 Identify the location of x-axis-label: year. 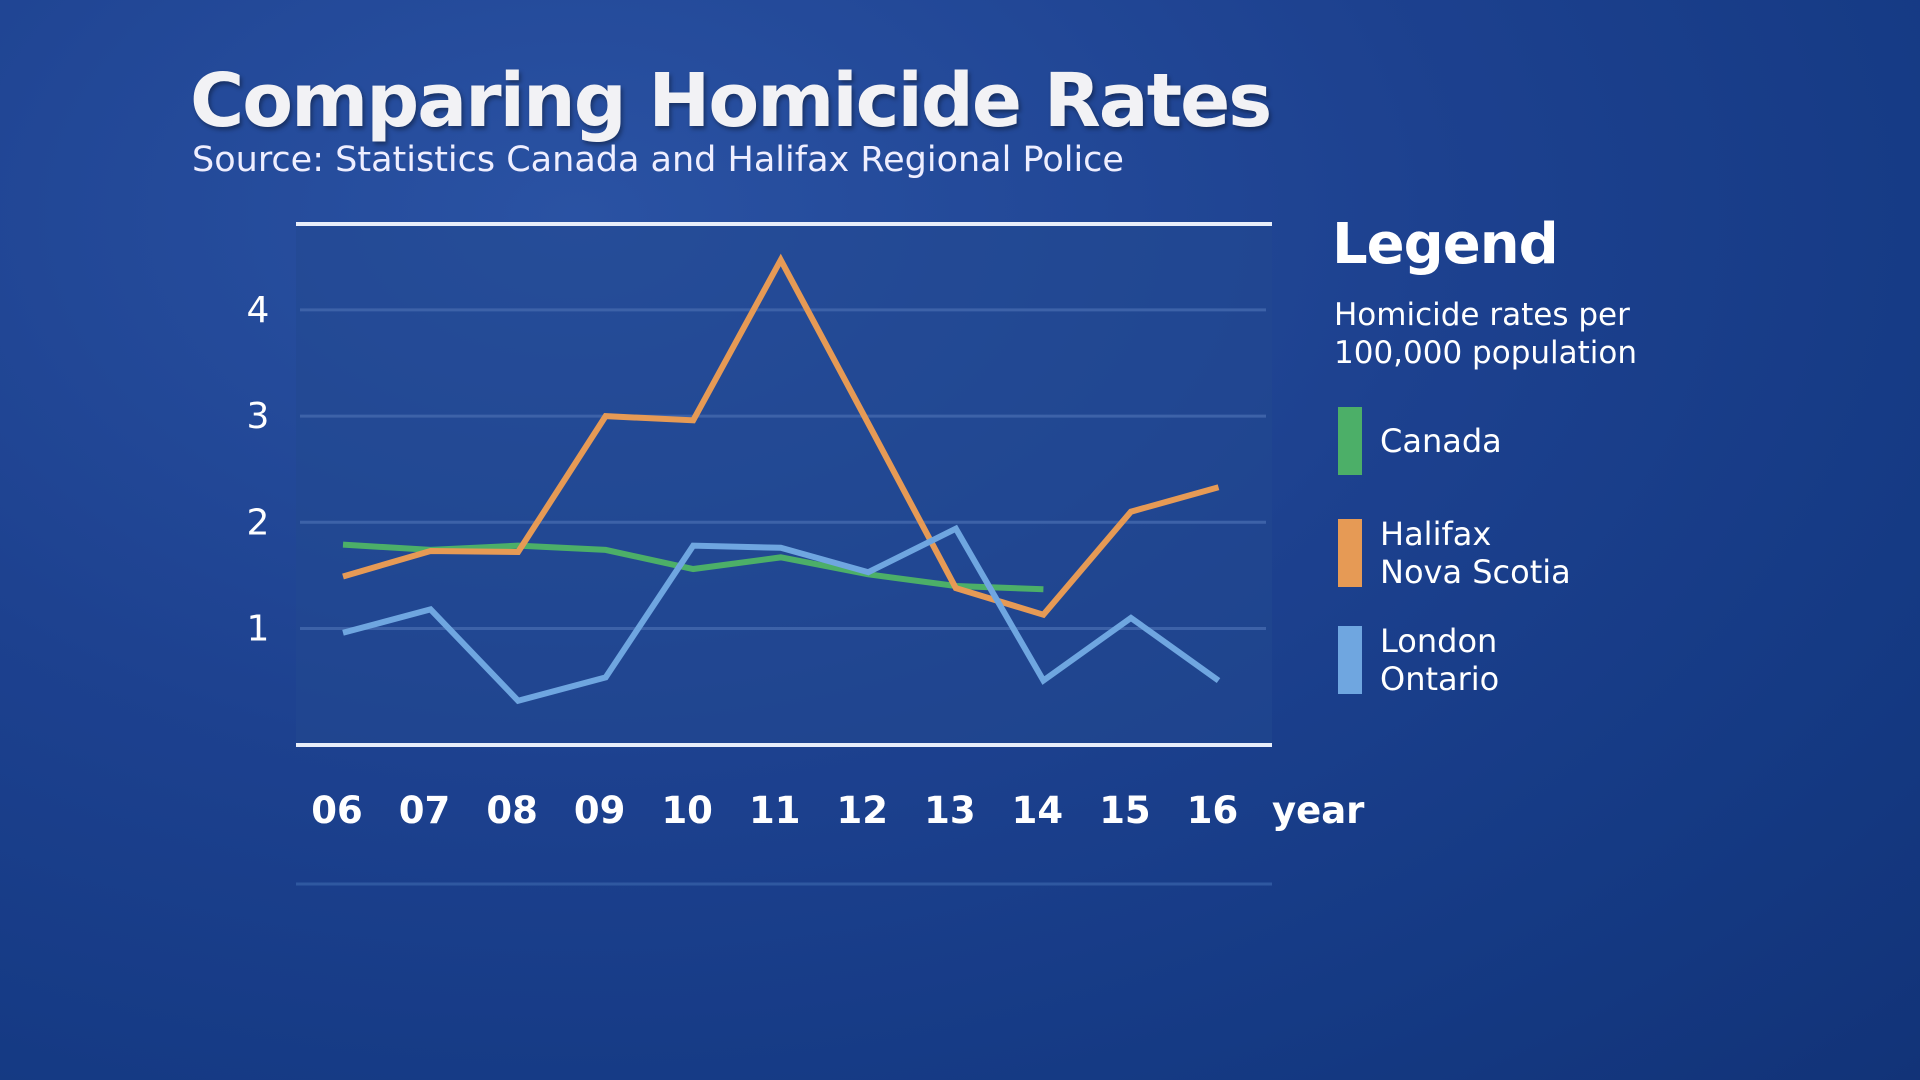
(1318, 810).